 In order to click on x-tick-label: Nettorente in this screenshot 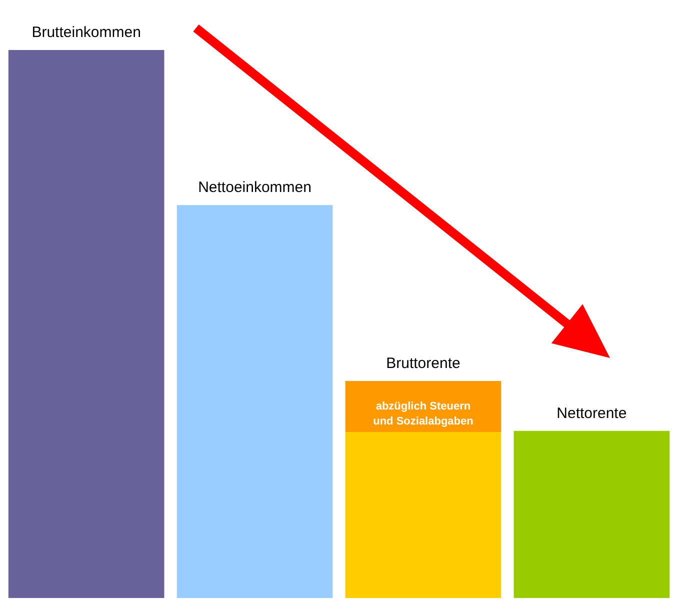, I will do `click(591, 413)`.